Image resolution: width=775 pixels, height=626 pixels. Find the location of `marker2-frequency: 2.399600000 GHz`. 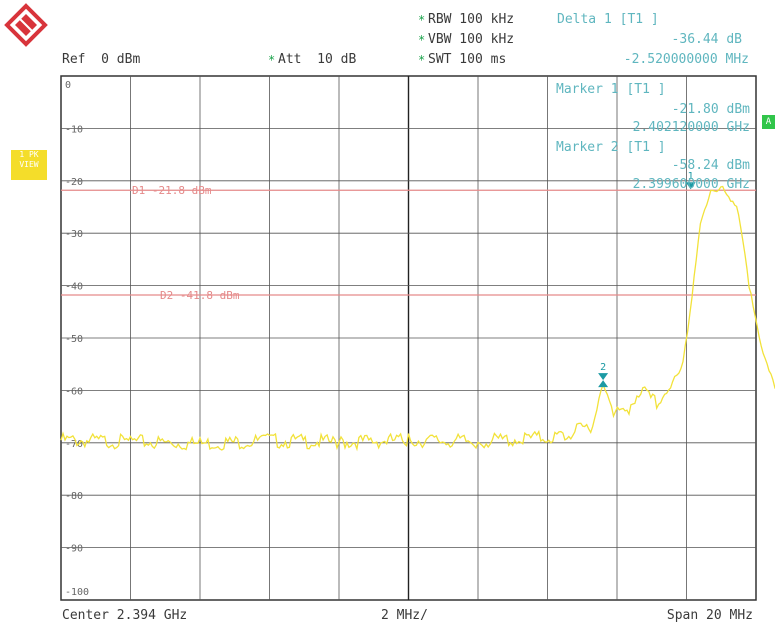

marker2-frequency: 2.399600000 GHz is located at coordinates (691, 184).